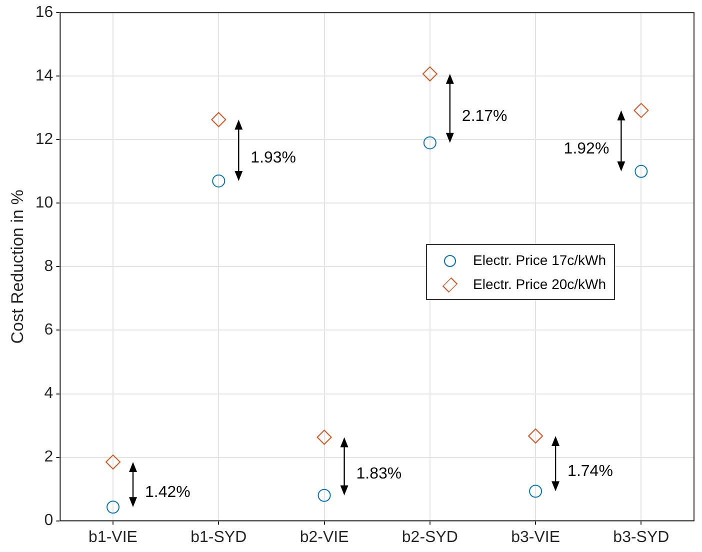 Image resolution: width=702 pixels, height=552 pixels. What do you see at coordinates (167, 492) in the screenshot?
I see `annotation: 1.42%` at bounding box center [167, 492].